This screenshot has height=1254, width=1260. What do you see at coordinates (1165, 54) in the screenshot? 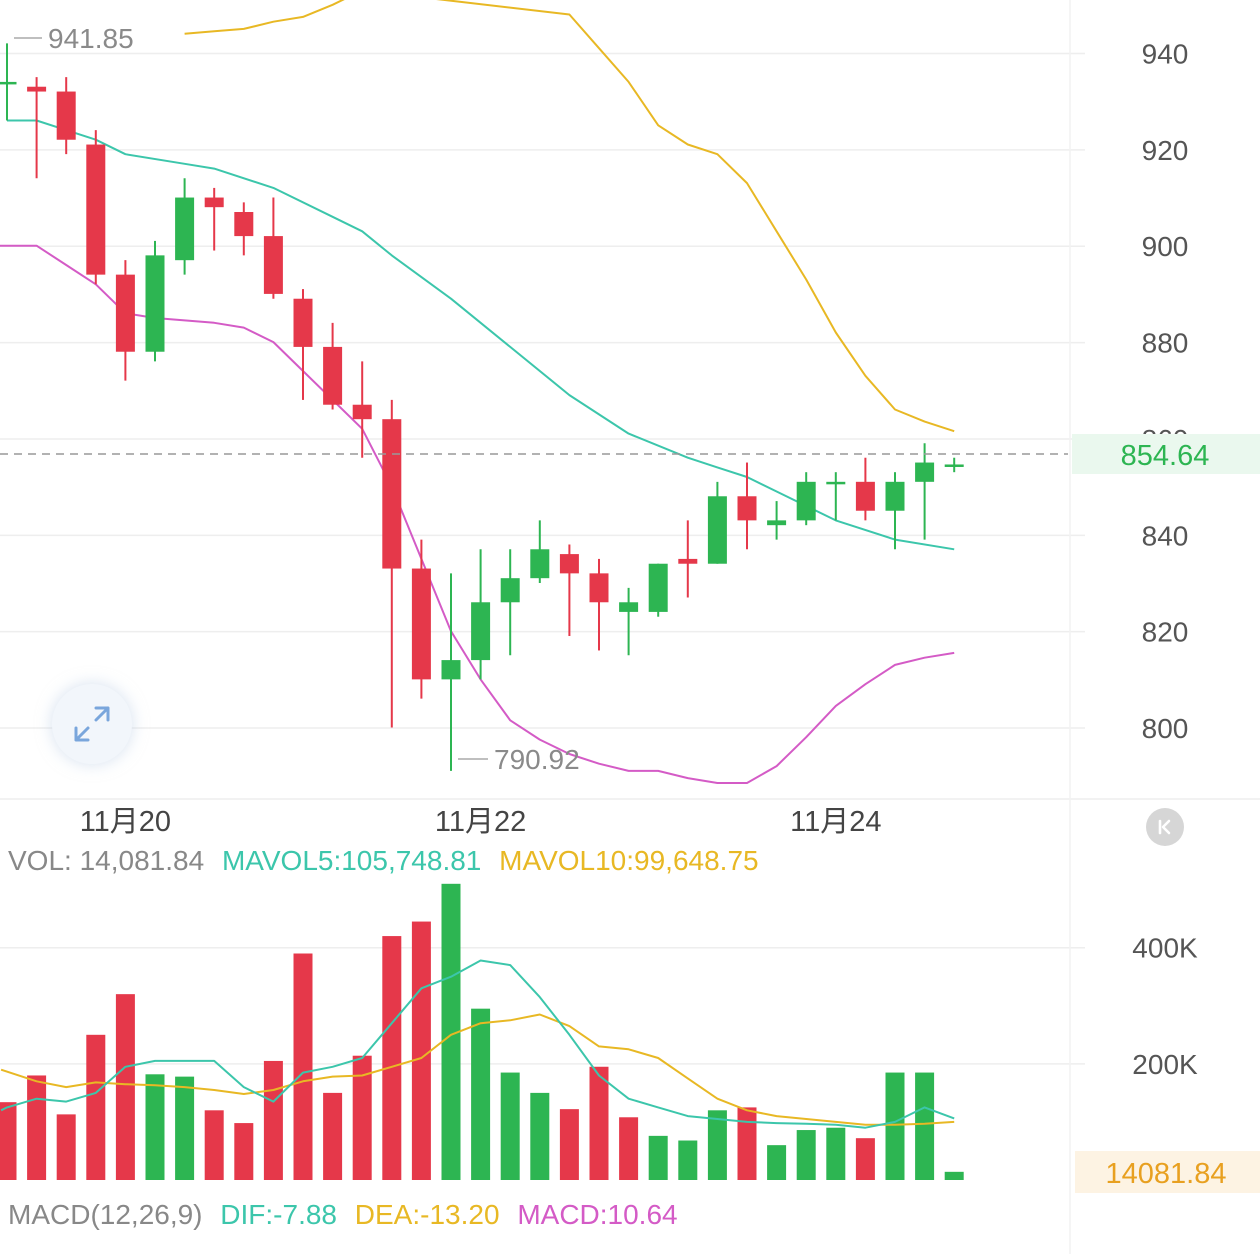
I see `price-tick-label: 940` at bounding box center [1165, 54].